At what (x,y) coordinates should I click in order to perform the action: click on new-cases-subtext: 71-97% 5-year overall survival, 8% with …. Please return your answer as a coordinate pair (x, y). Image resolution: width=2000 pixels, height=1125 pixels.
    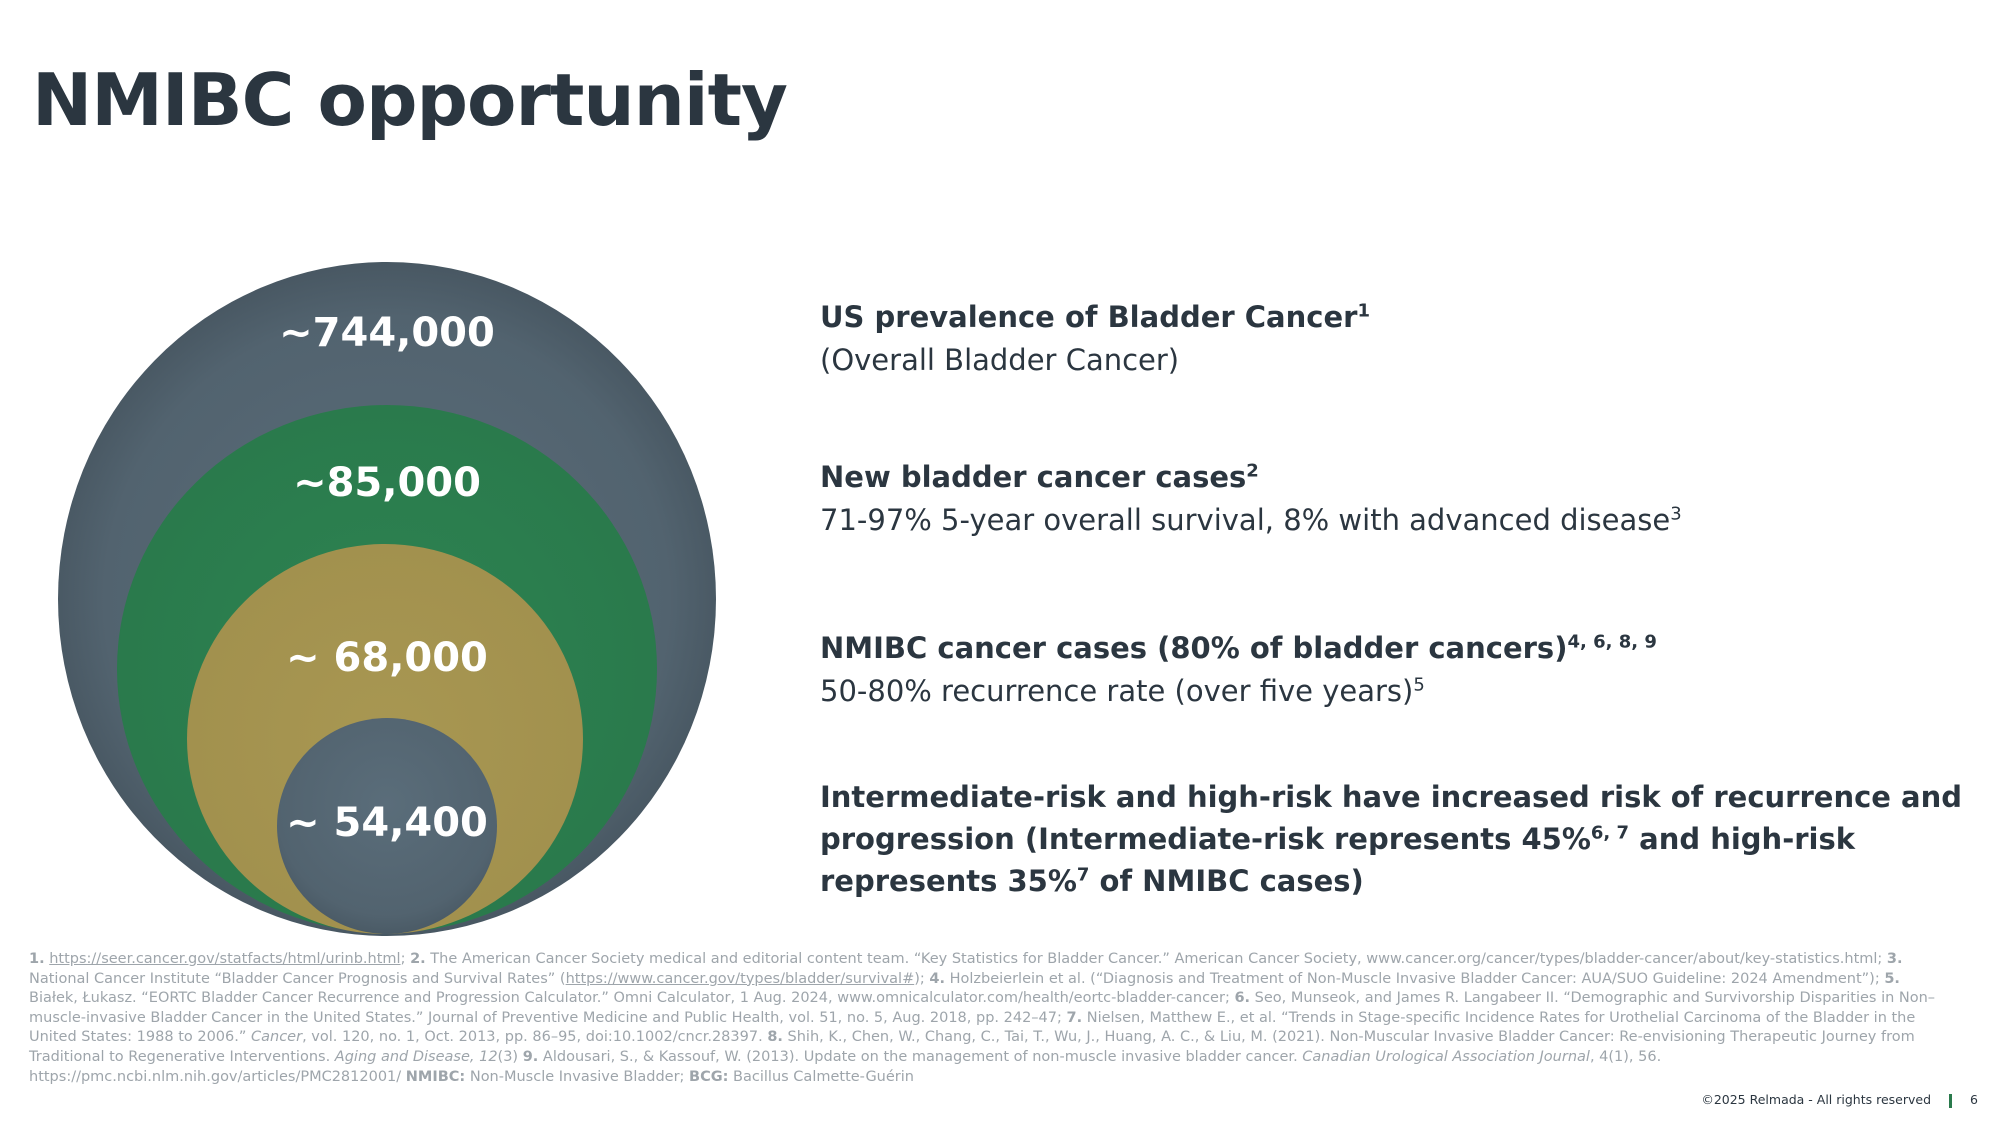
    Looking at the image, I should click on (1251, 520).